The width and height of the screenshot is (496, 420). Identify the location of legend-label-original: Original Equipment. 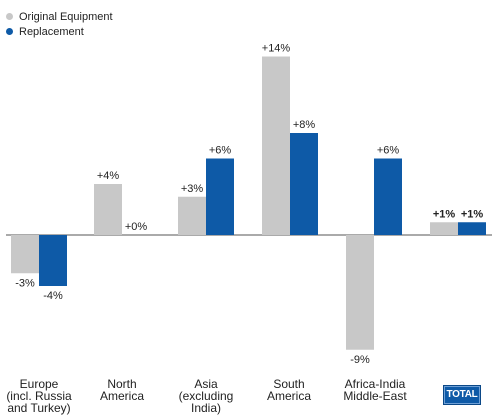
(66, 16).